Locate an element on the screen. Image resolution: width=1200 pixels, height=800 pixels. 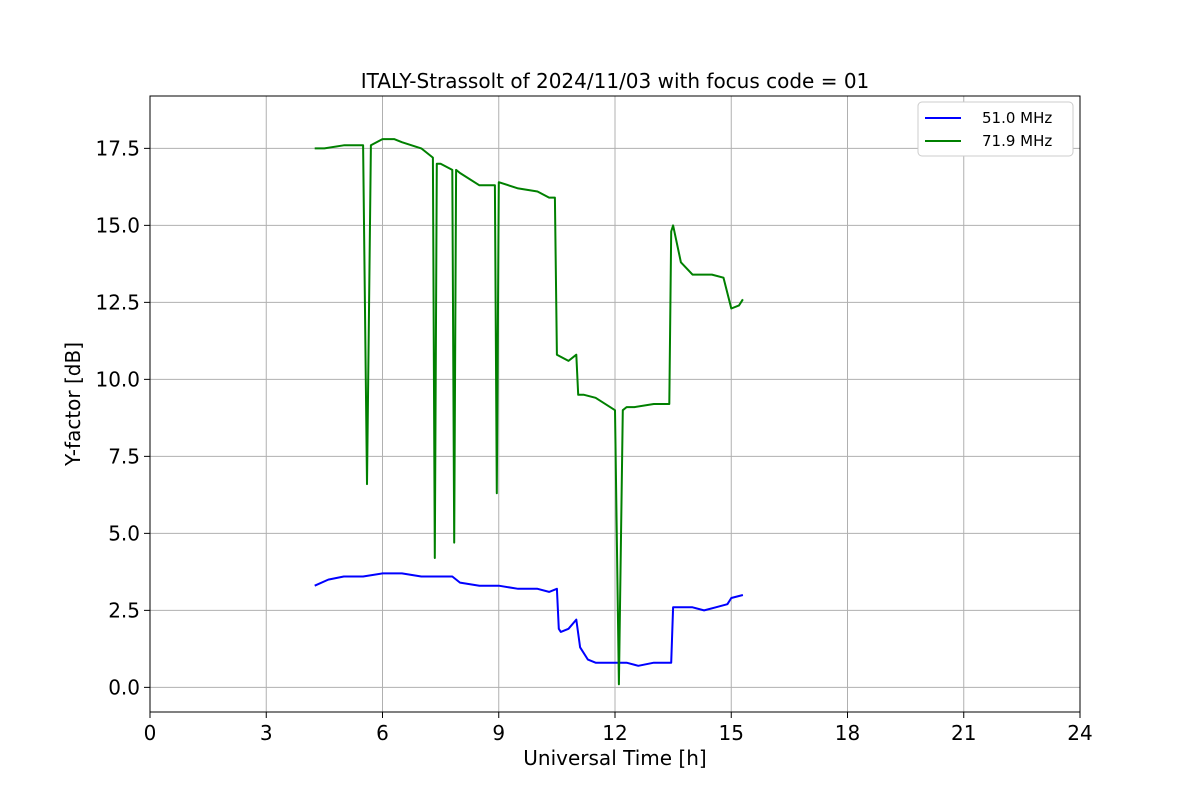
x-tick-label: 15 is located at coordinates (731, 733).